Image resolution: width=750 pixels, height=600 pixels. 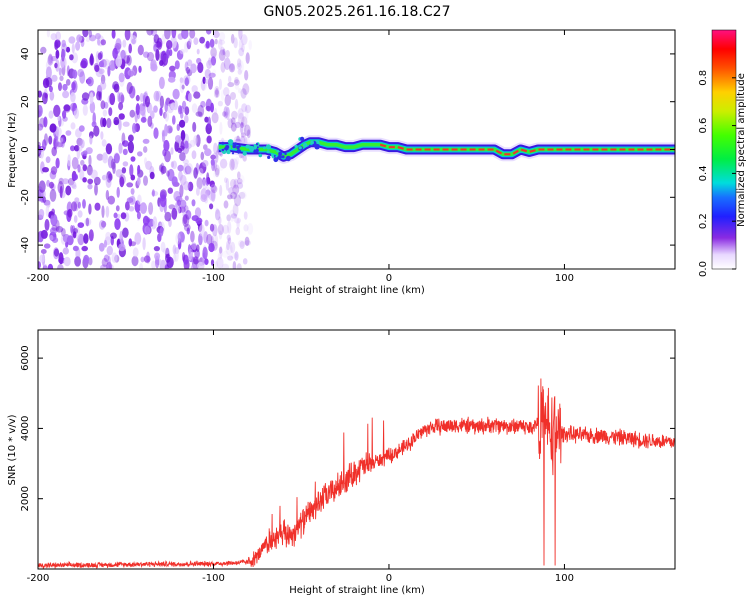 What do you see at coordinates (213, 578) in the screenshot?
I see `x-tick-label: -100` at bounding box center [213, 578].